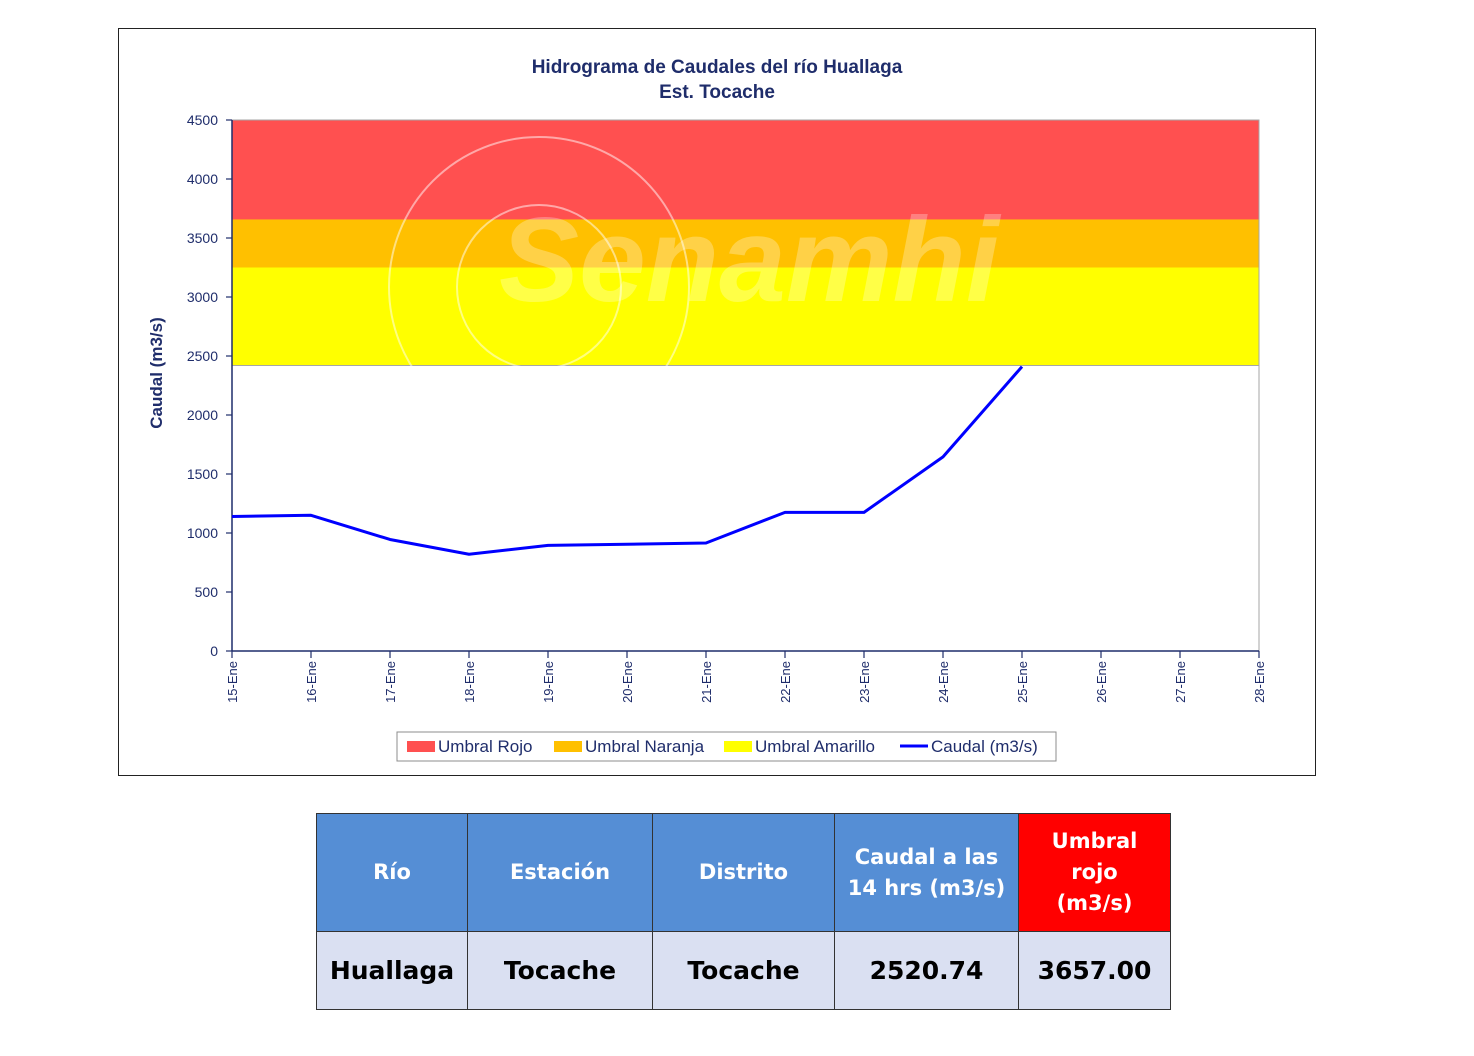 The height and width of the screenshot is (1056, 1474). What do you see at coordinates (560, 872) in the screenshot?
I see `header-estacion: Estación` at bounding box center [560, 872].